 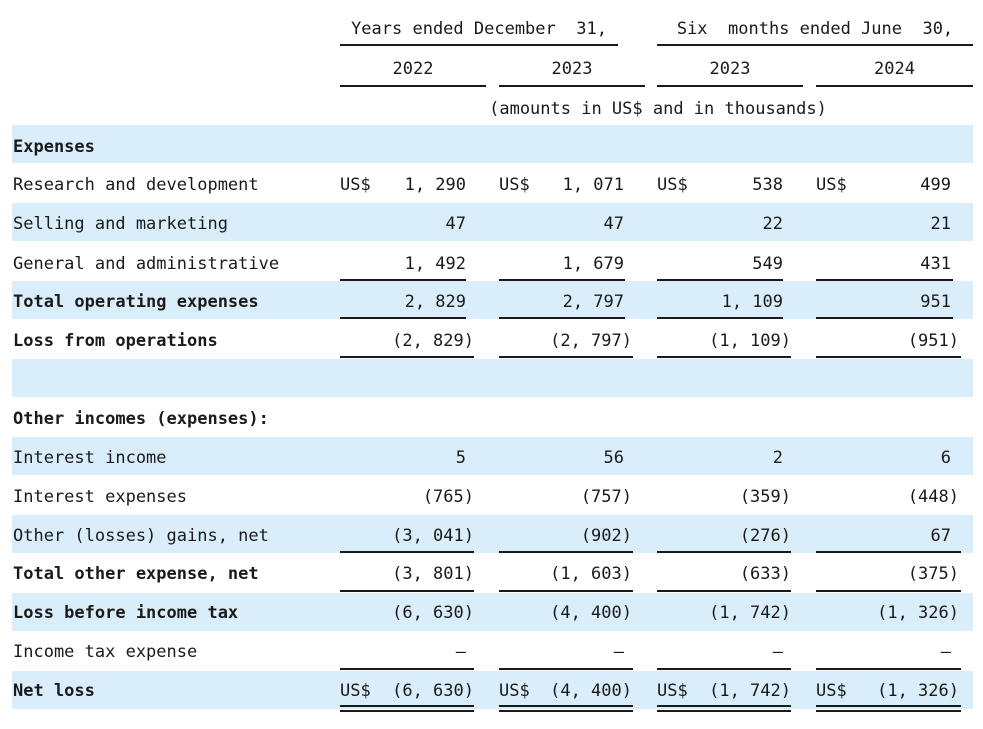 I want to click on section-label-other: Other incomes (expenses):, so click(x=141, y=419).